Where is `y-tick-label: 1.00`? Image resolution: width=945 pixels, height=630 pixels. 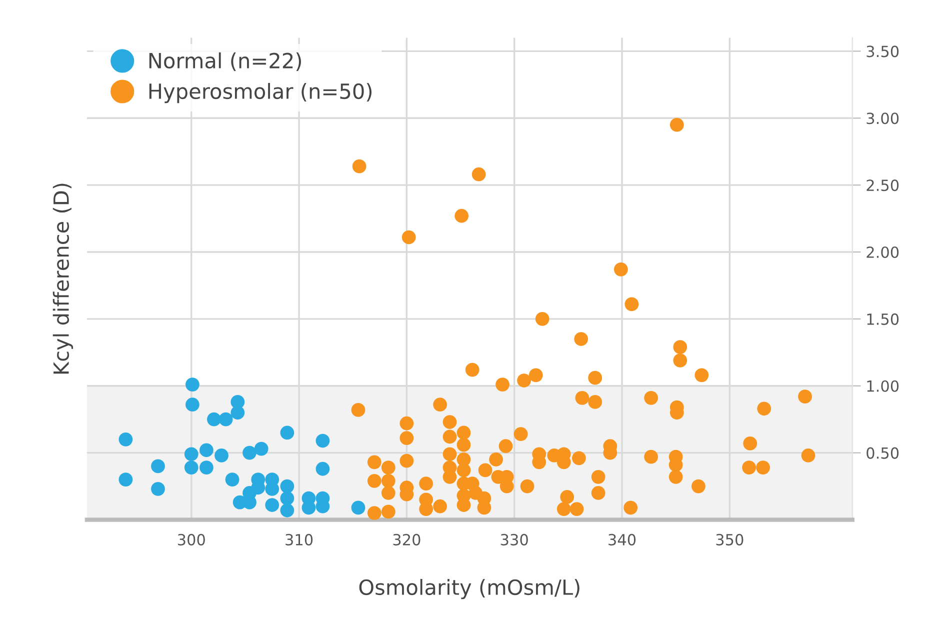
y-tick-label: 1.00 is located at coordinates (883, 386).